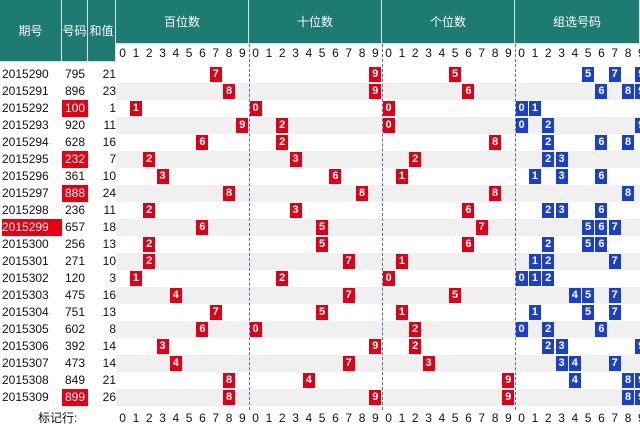 The height and width of the screenshot is (427, 640). I want to click on units-mark: 2, so click(415, 159).